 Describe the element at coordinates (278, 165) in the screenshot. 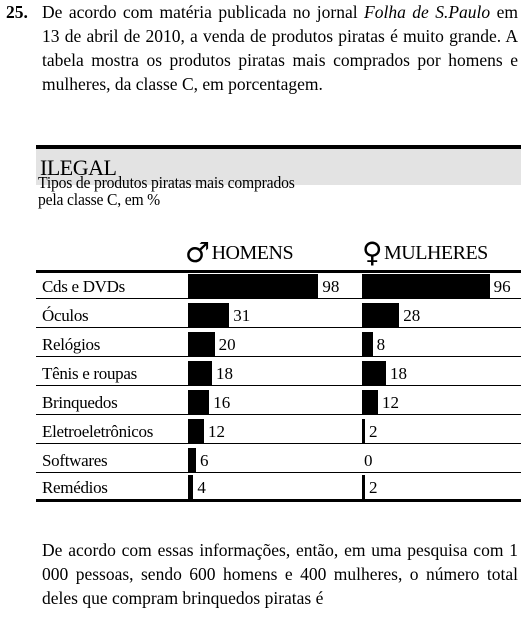

I see `box-header: ILEGAL` at that location.